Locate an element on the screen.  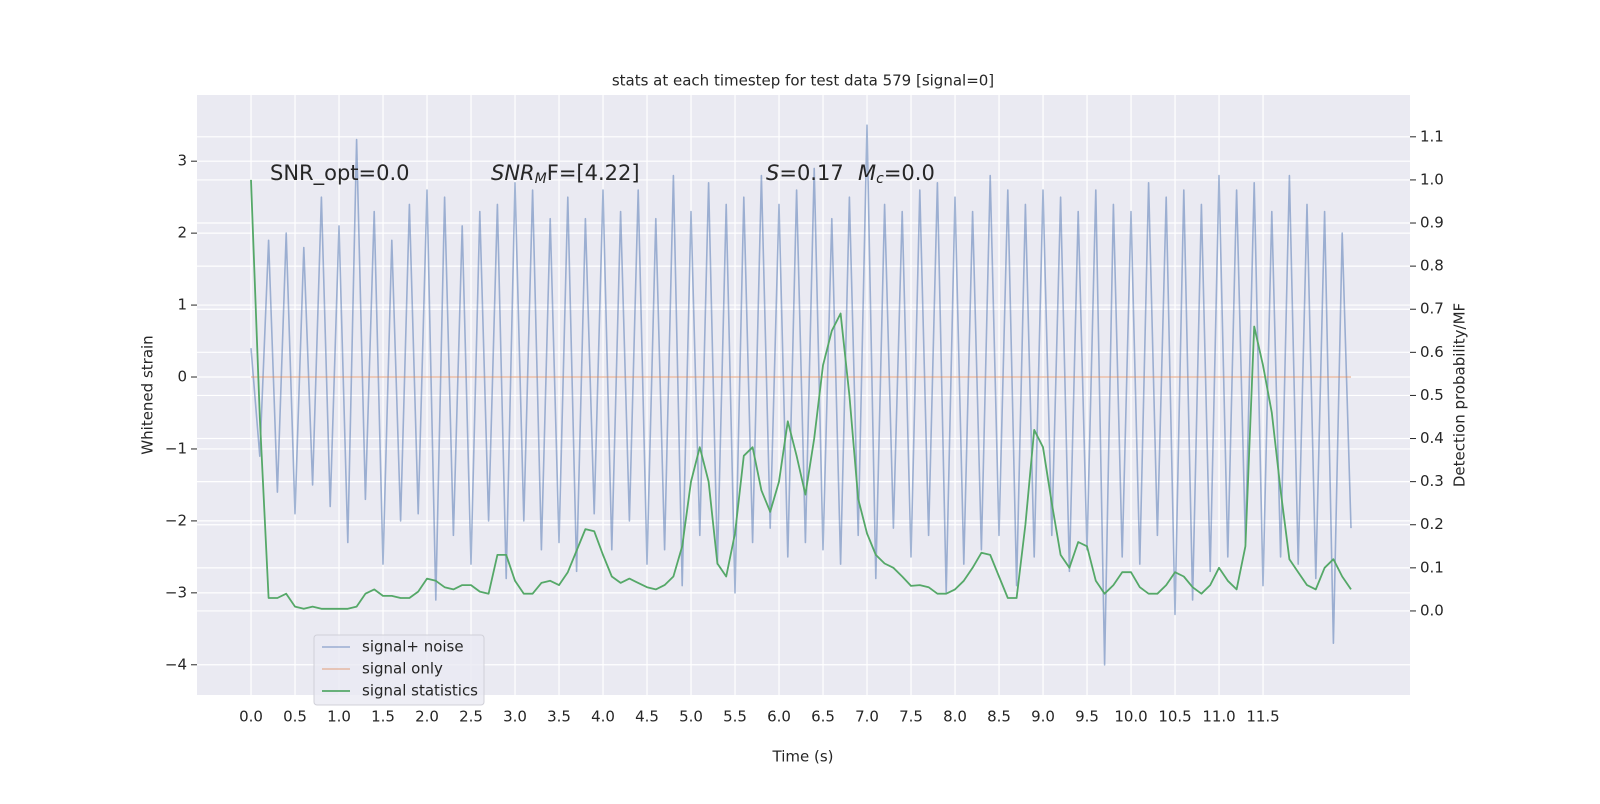
x-tick-label: 9.5 is located at coordinates (1087, 717).